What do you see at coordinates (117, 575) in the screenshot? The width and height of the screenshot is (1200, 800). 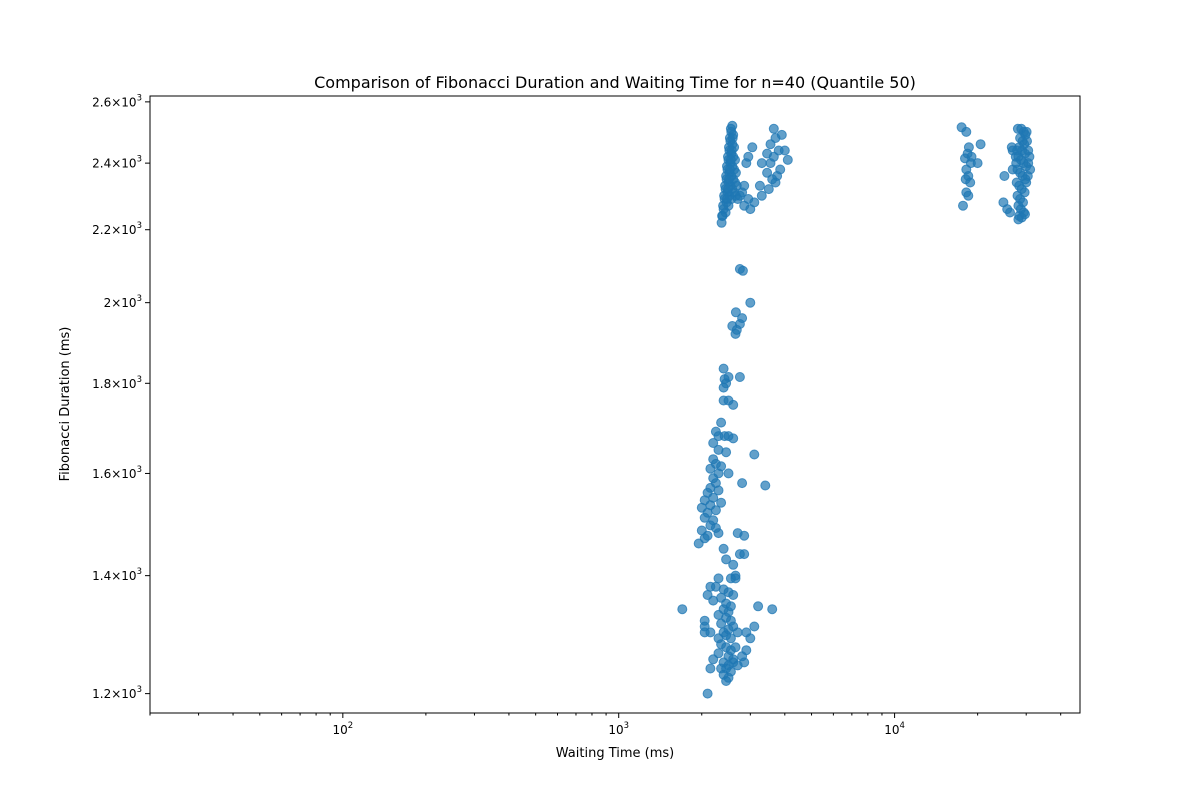 I see `y-tick-label: 1.4×103` at bounding box center [117, 575].